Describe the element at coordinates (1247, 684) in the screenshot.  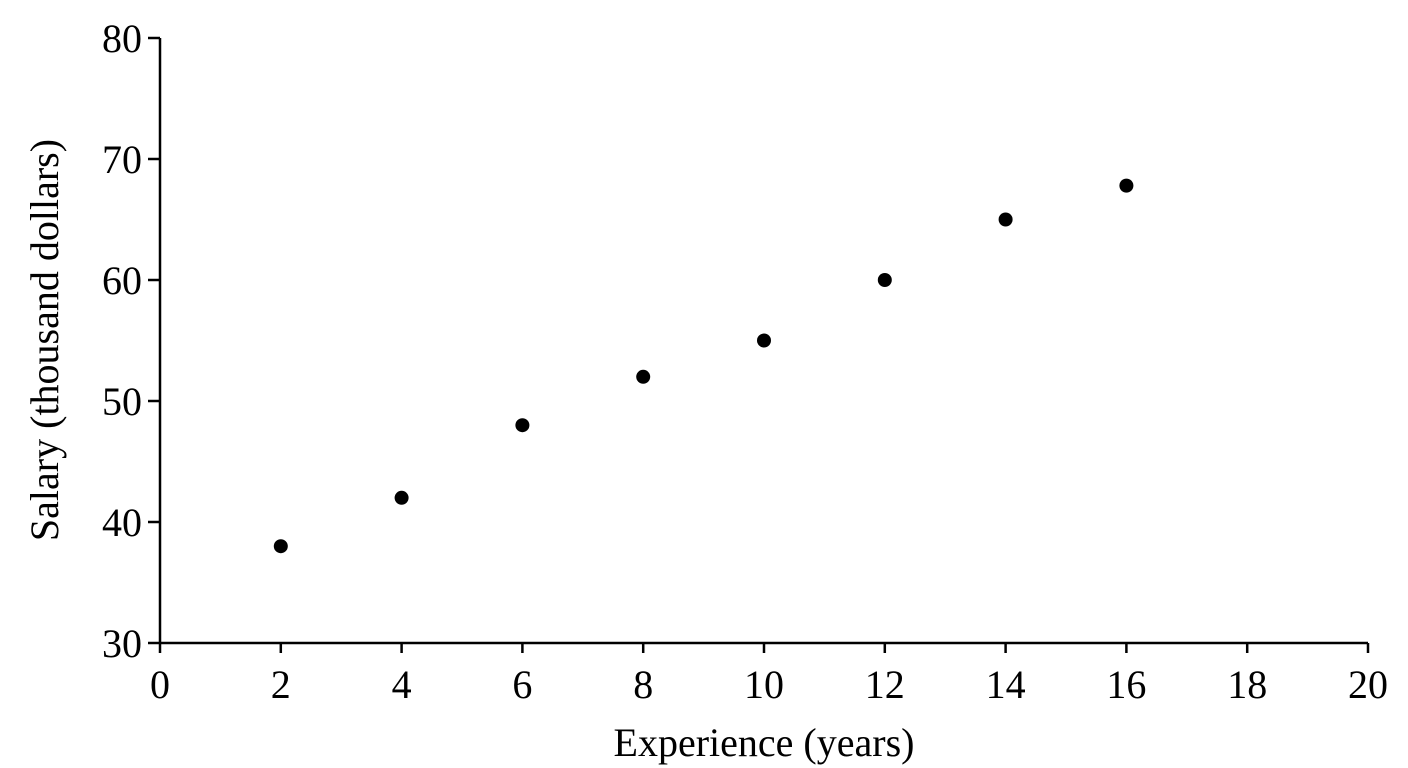
I see `x-tick-label: 18` at that location.